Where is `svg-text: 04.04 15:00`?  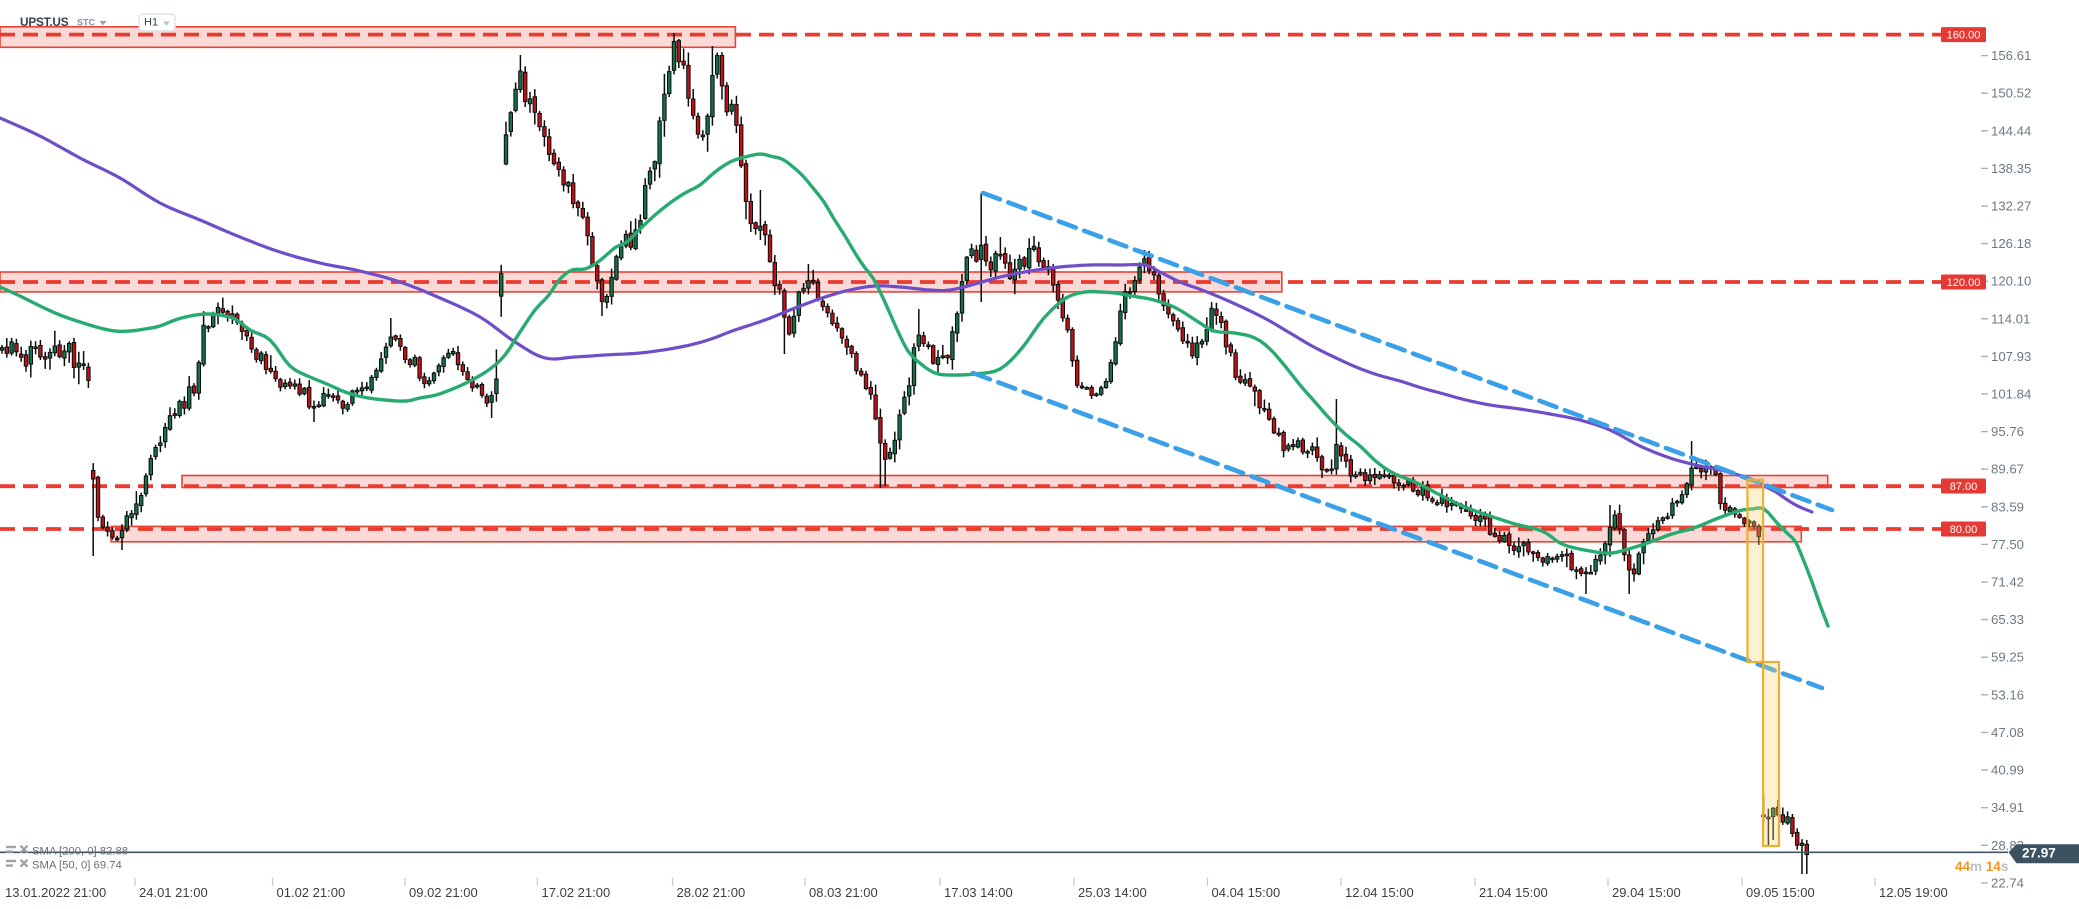
svg-text: 04.04 15:00 is located at coordinates (1246, 892).